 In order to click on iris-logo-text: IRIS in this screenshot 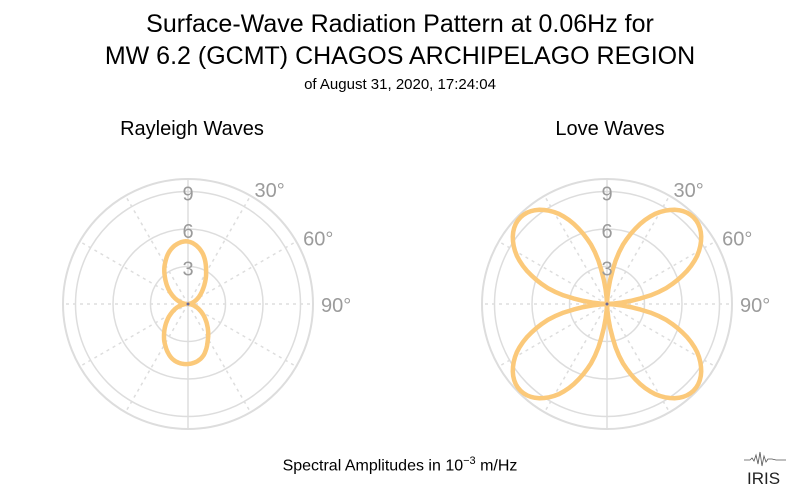, I will do `click(763, 478)`.